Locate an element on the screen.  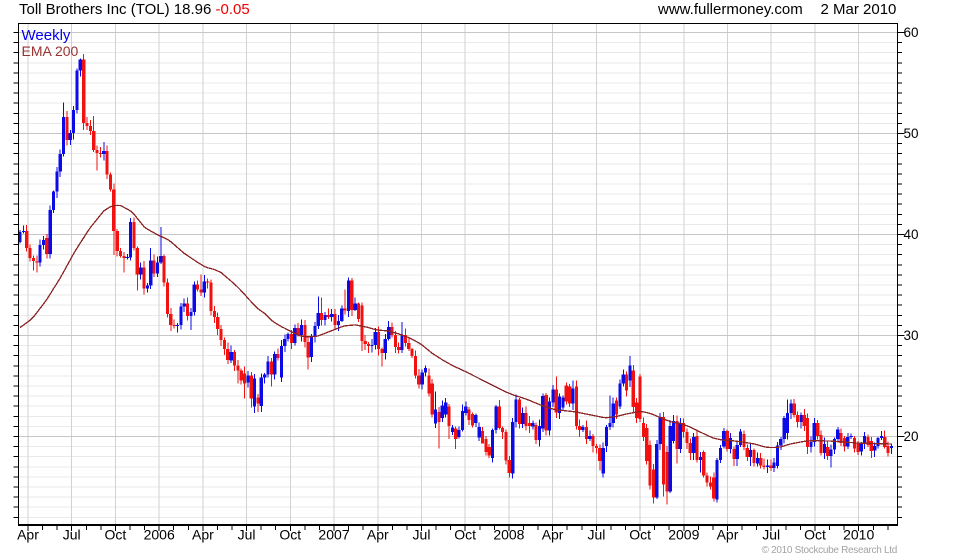
svg-text: Weekly is located at coordinates (46, 35).